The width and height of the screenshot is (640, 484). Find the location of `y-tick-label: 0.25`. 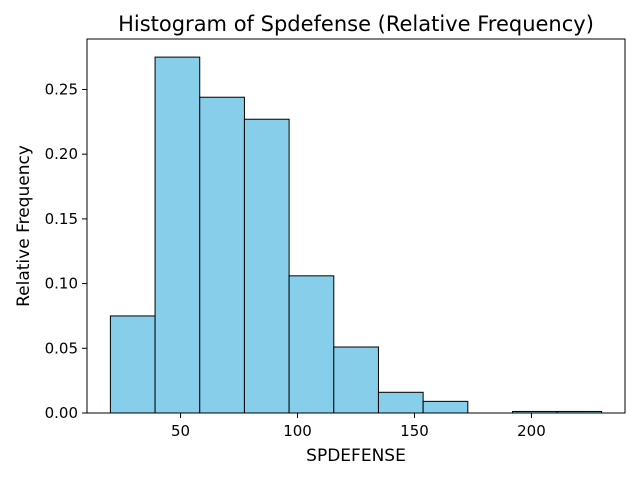

y-tick-label: 0.25 is located at coordinates (61, 89).